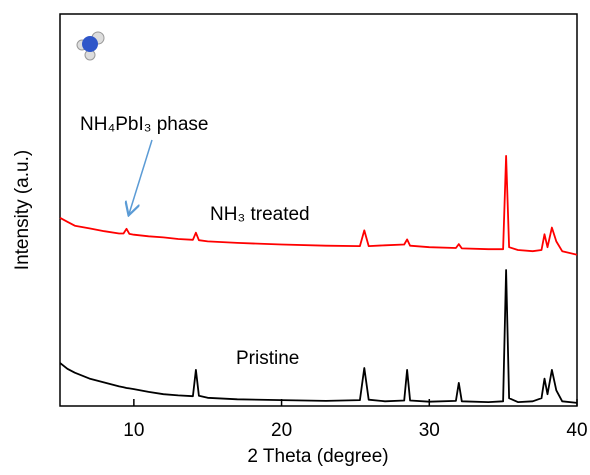 The image size is (590, 475). Describe the element at coordinates (260, 214) in the screenshot. I see `series-label: NH₃ treated` at that location.